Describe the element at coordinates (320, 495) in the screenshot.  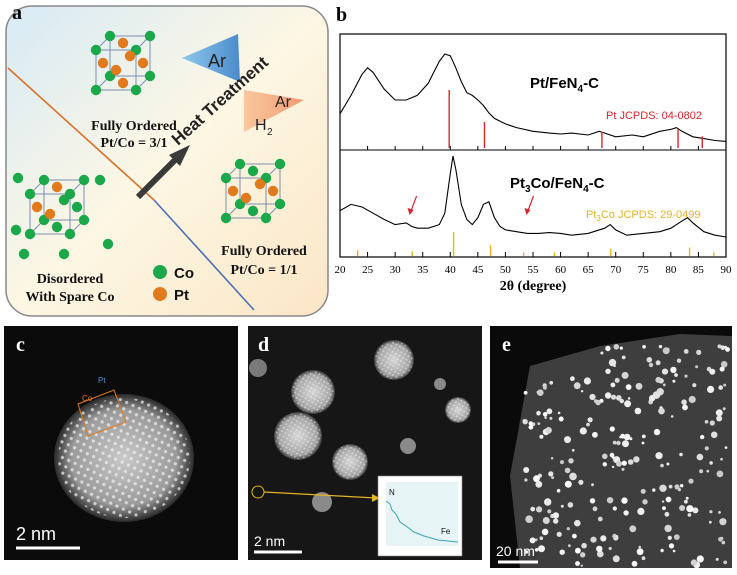
I see `eds-pointer-line` at that location.